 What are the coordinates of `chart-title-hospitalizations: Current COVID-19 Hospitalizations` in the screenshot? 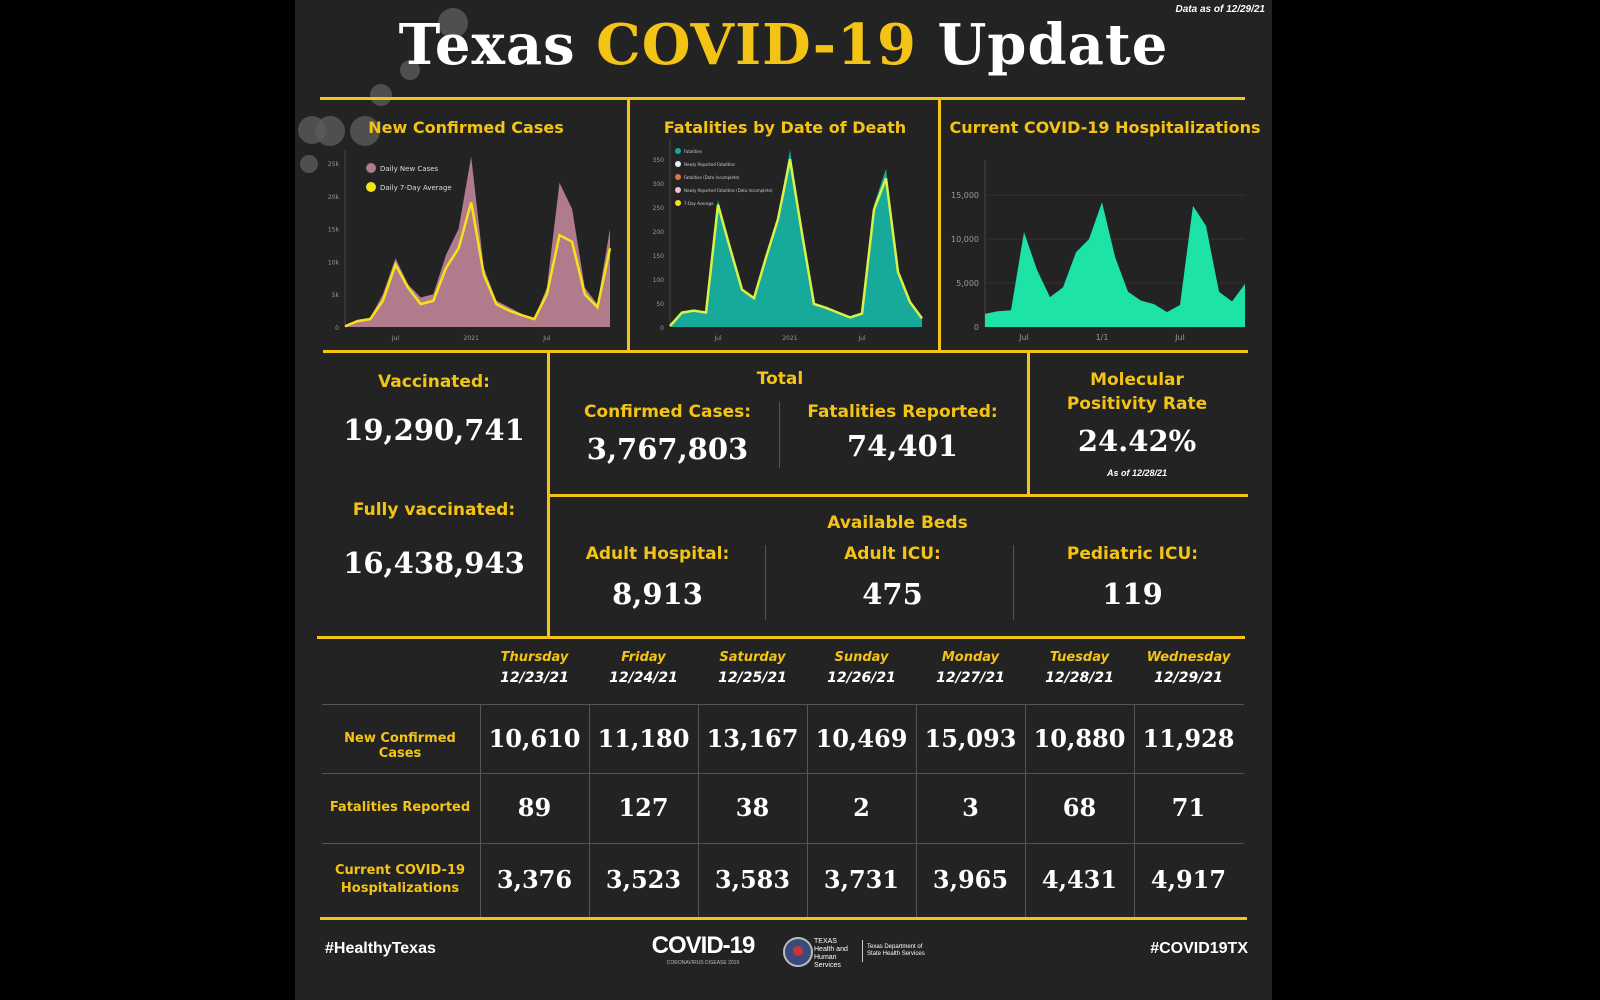 It's located at (1105, 127).